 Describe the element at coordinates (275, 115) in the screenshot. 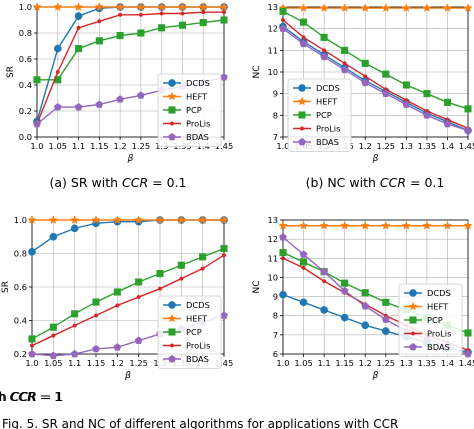

I see `y-tick-label: 8` at that location.